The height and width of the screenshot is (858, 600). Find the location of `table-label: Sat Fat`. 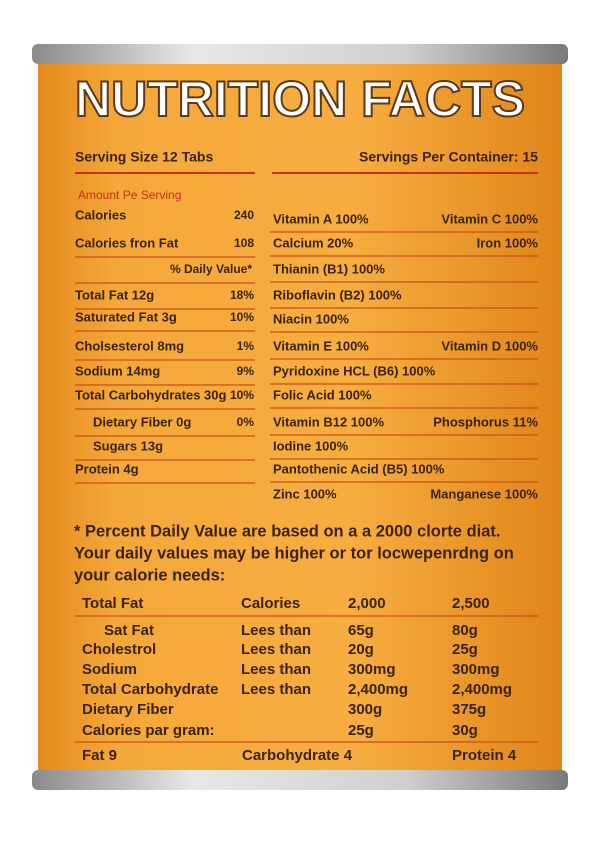

table-label: Sat Fat is located at coordinates (129, 630).